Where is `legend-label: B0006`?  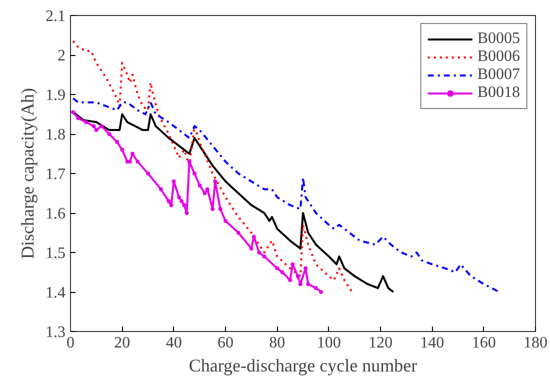
legend-label: B0006 is located at coordinates (498, 57).